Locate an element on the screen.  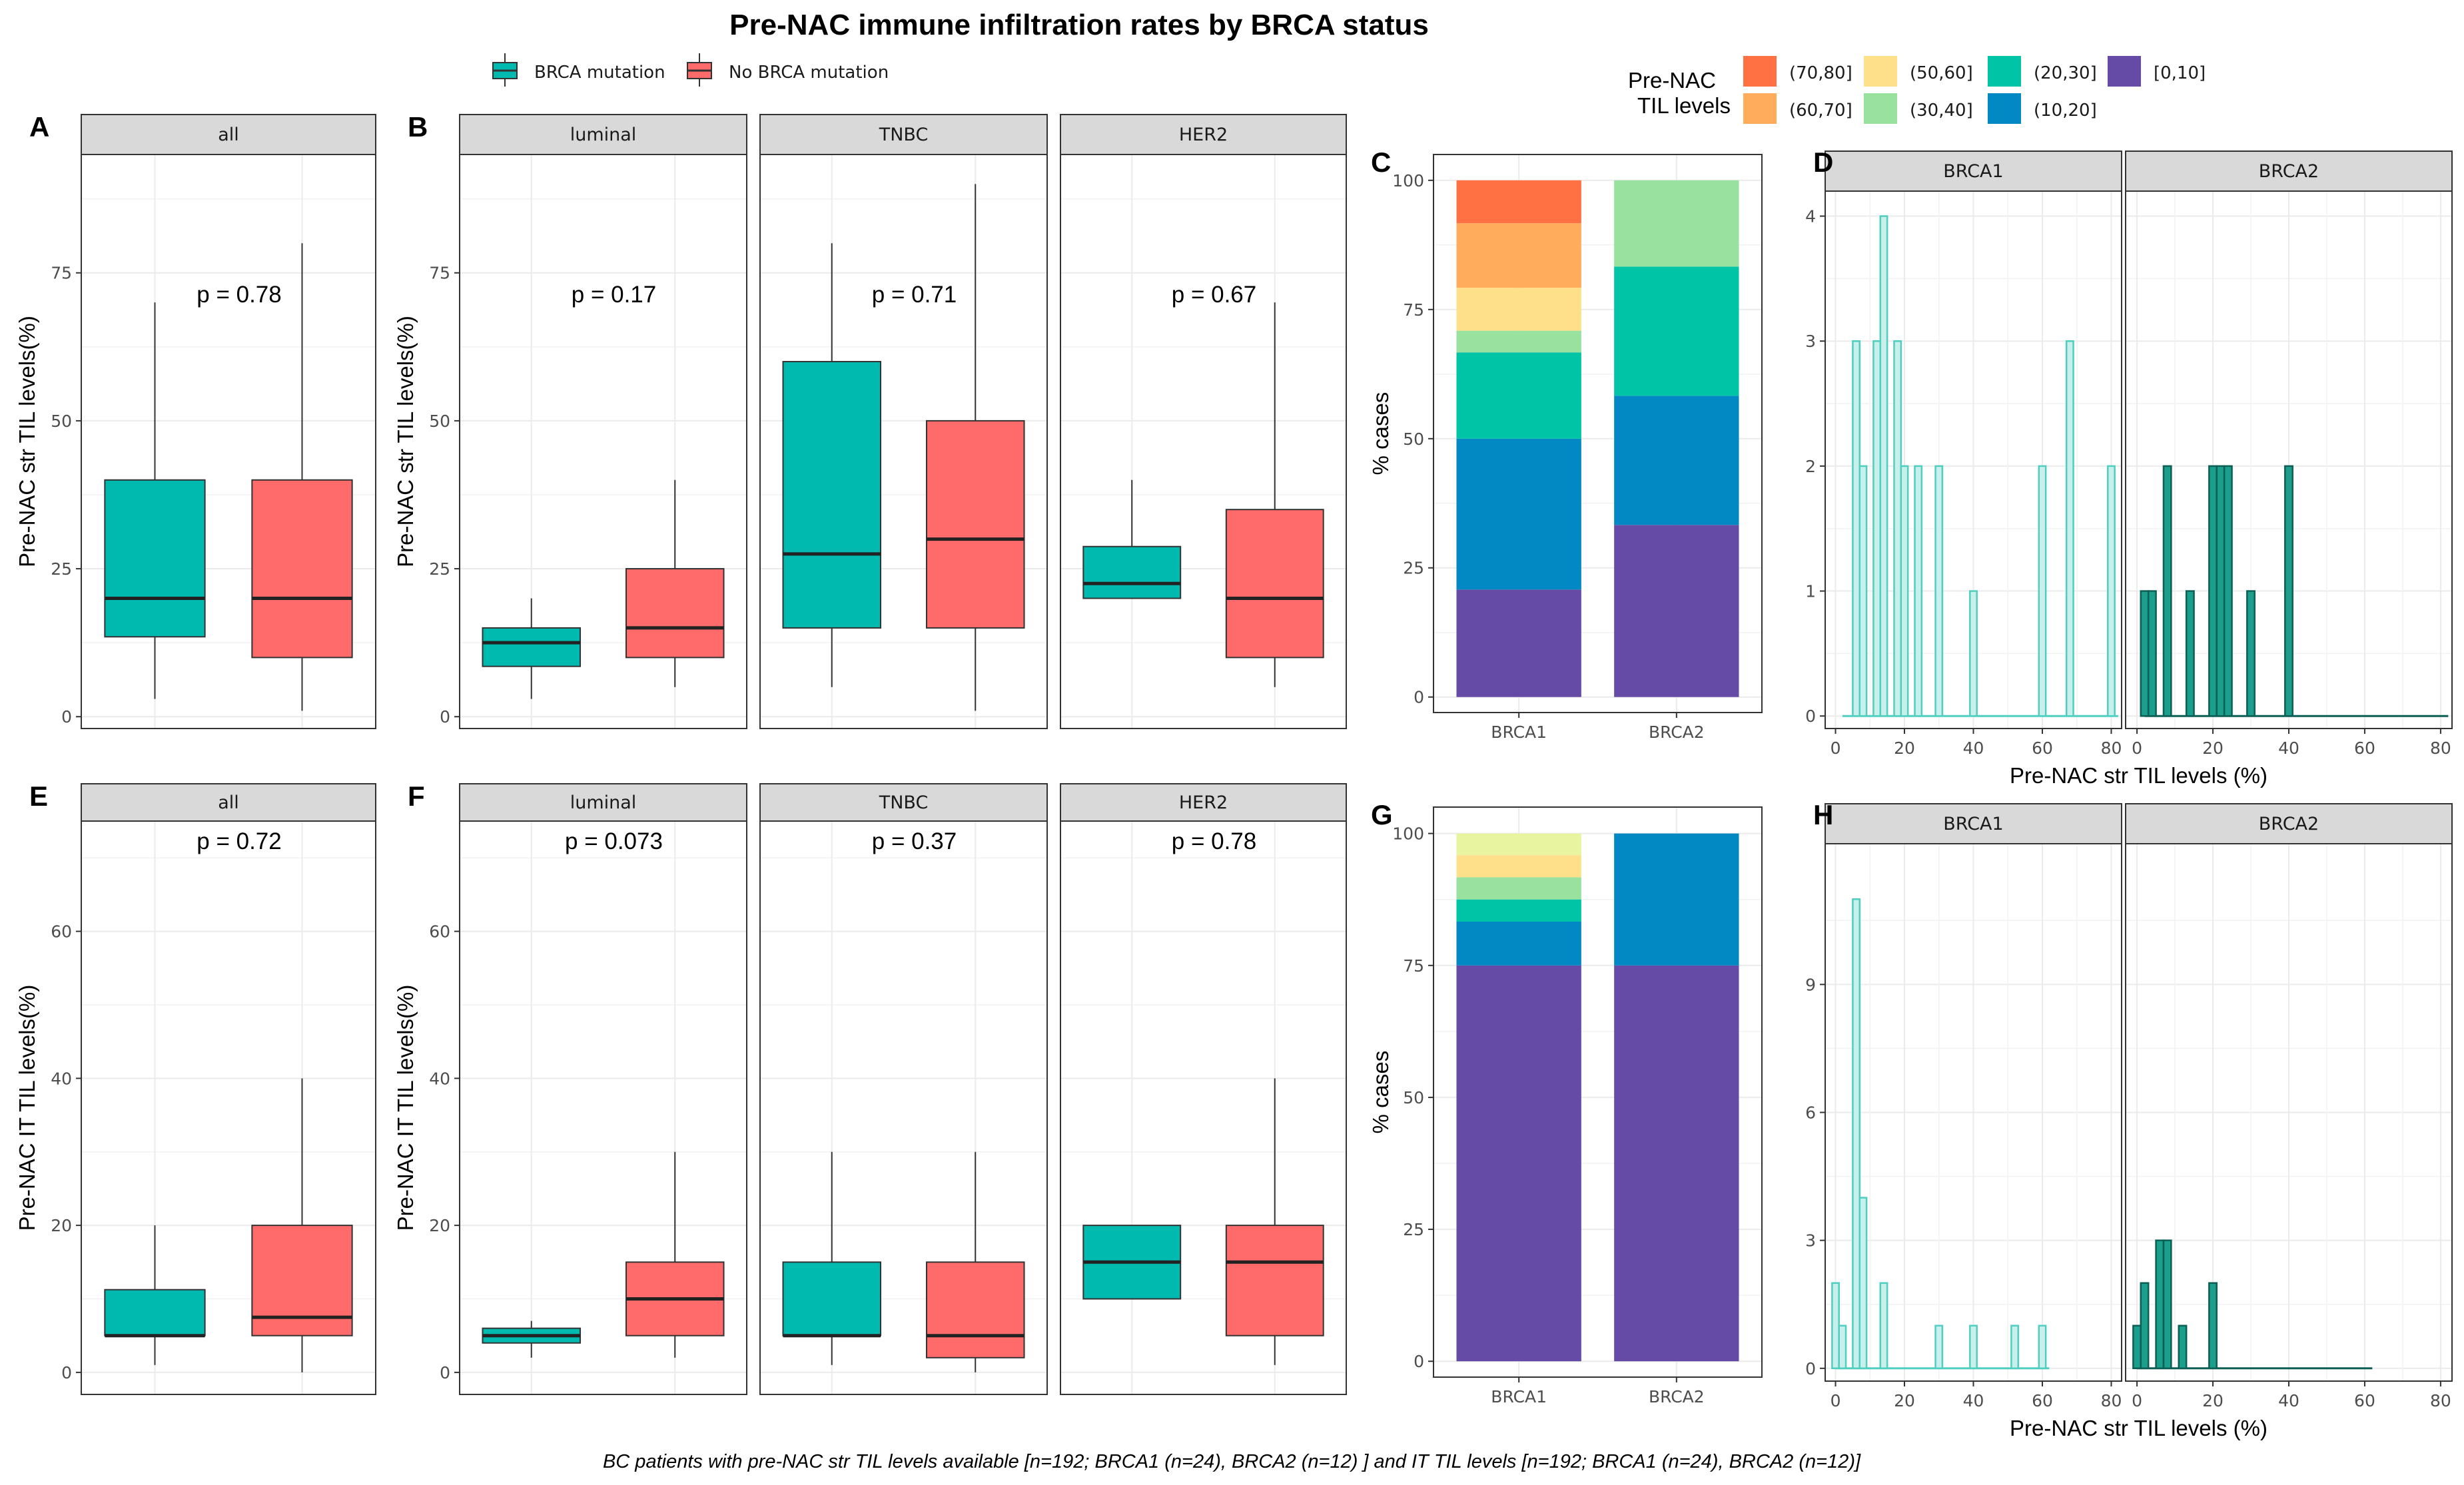
facet-all: all p = 0.72 is located at coordinates (228, 1089).